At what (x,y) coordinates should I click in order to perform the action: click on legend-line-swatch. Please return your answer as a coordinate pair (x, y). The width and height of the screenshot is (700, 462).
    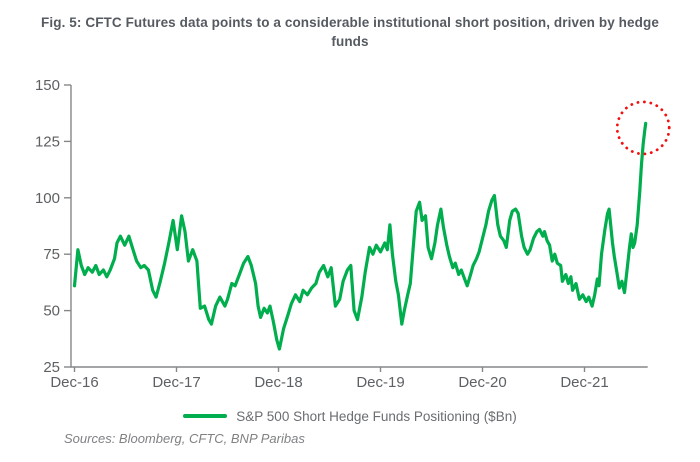
    Looking at the image, I should click on (205, 416).